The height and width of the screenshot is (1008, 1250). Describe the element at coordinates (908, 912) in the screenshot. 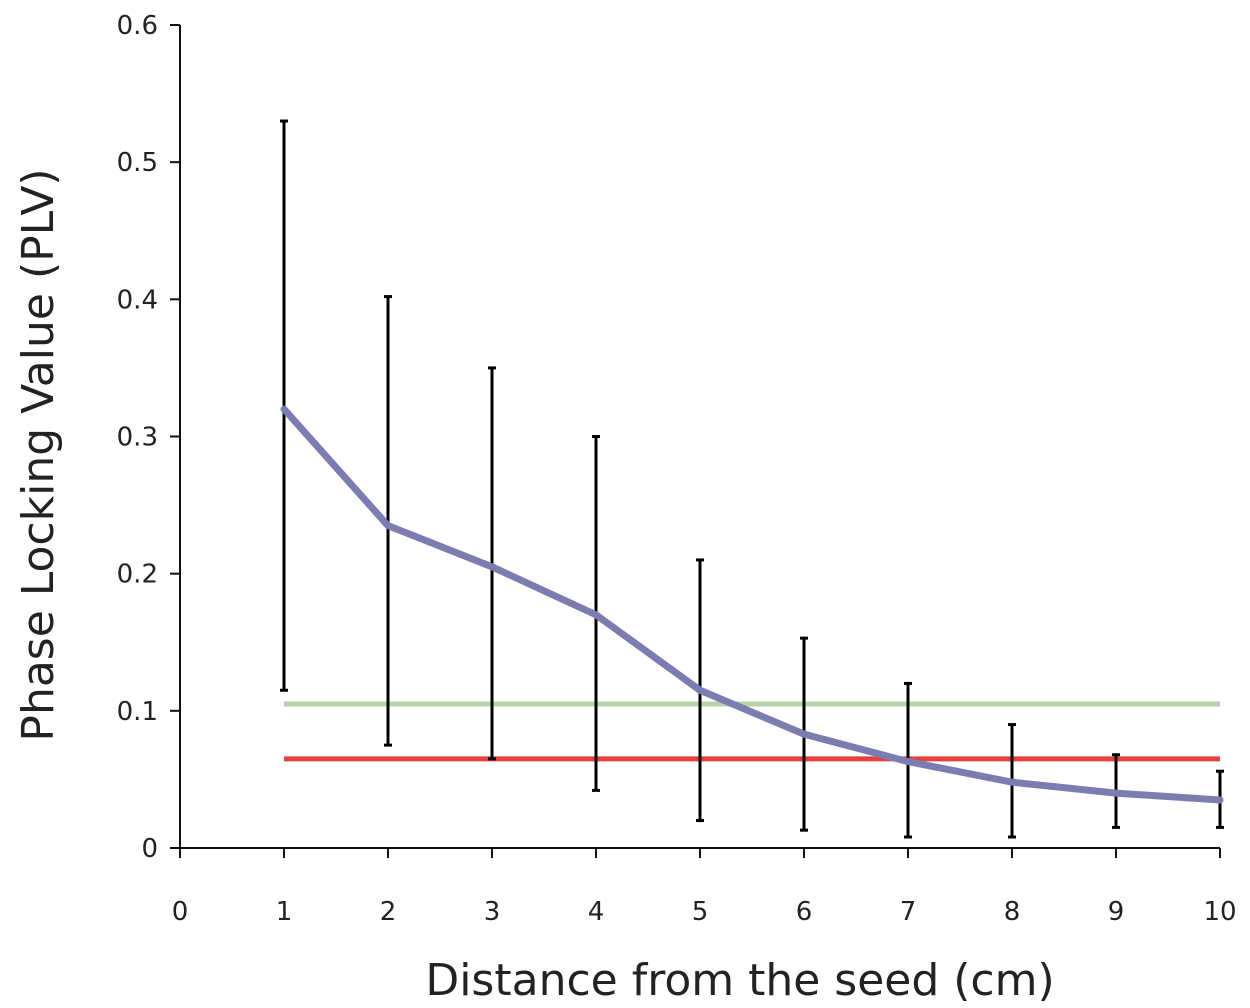

I see `x-tick-label: 7` at that location.